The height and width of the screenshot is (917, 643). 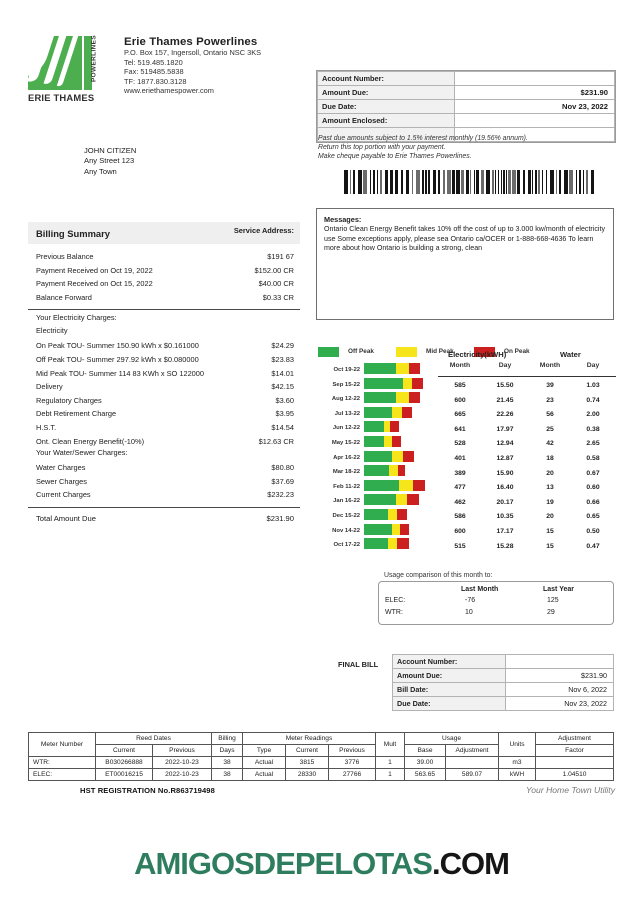 What do you see at coordinates (593, 517) in the screenshot?
I see `chart-table-cell: 0.65` at bounding box center [593, 517].